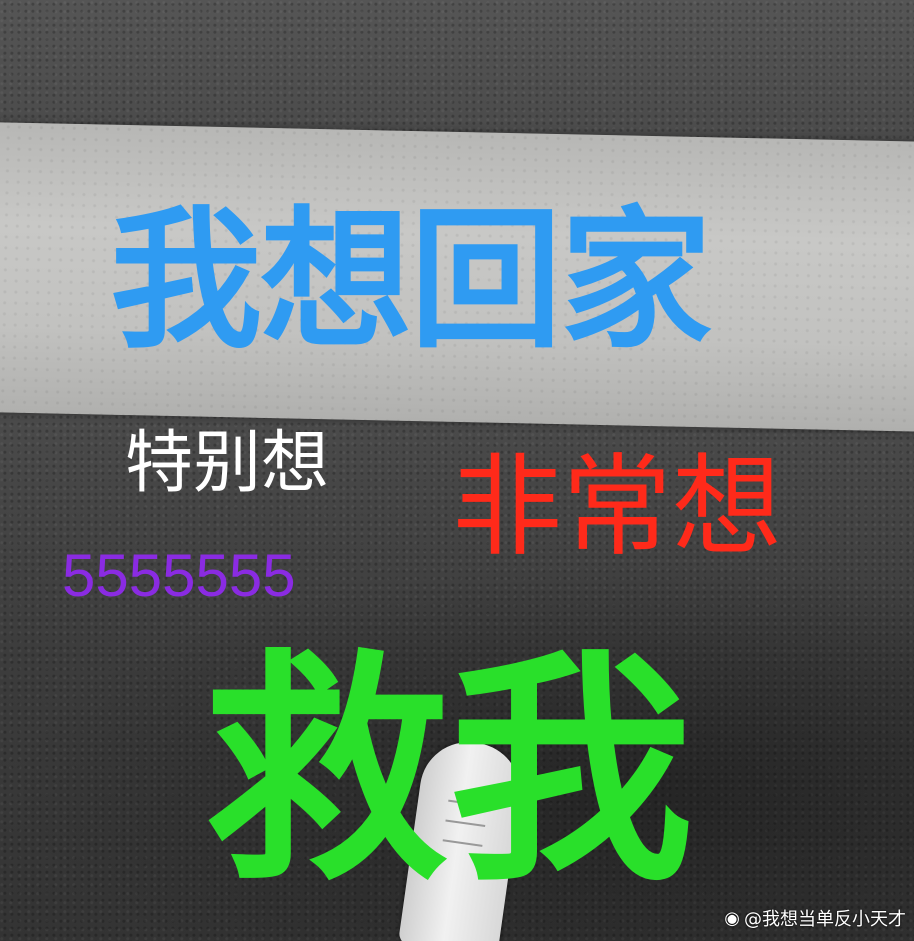  I want to click on watermark-handle: @我想当单反小天才, so click(825, 919).